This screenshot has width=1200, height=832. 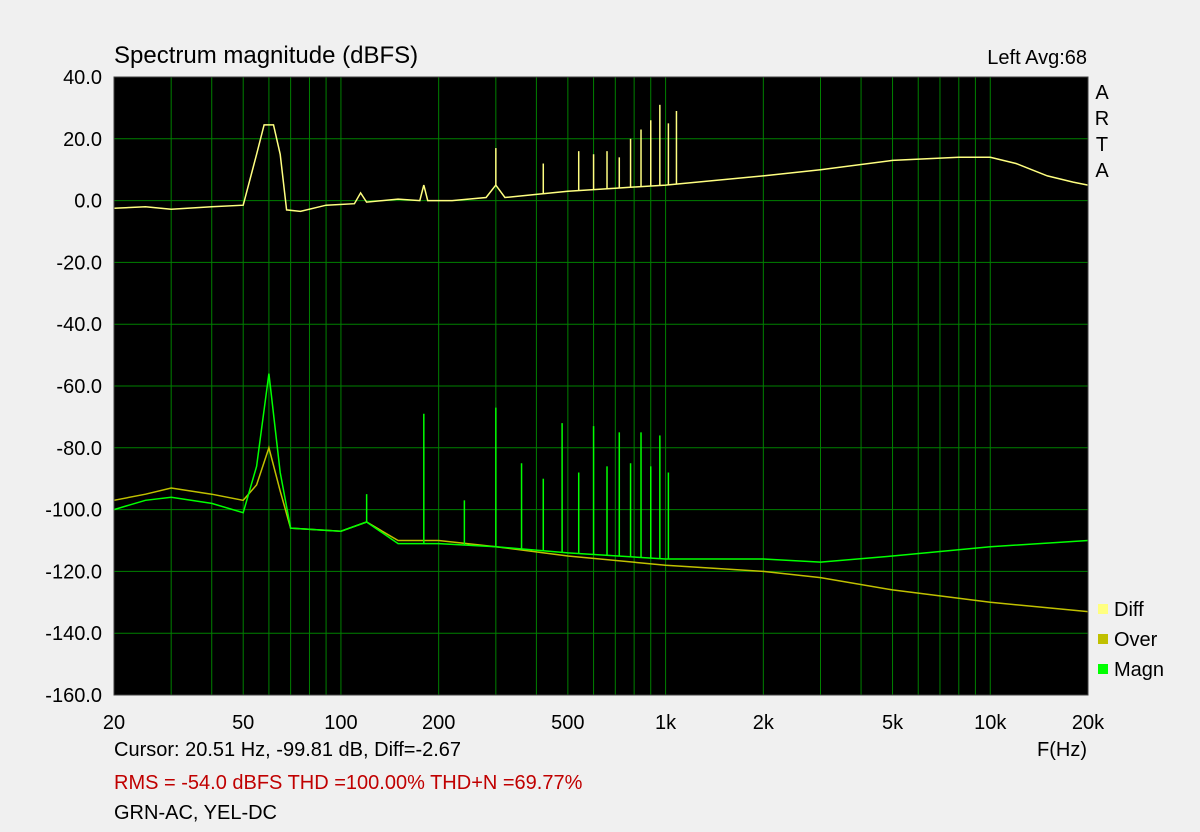 I want to click on y-tick-label: -140.0, so click(x=73, y=634).